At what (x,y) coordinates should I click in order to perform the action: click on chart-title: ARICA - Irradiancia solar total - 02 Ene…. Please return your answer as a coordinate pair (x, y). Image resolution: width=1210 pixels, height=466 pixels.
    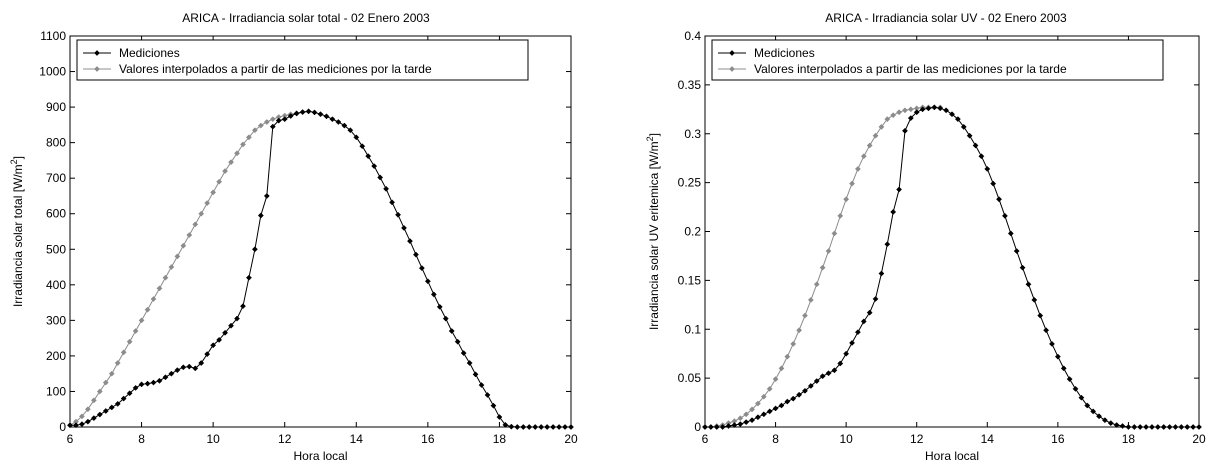
    Looking at the image, I should click on (306, 18).